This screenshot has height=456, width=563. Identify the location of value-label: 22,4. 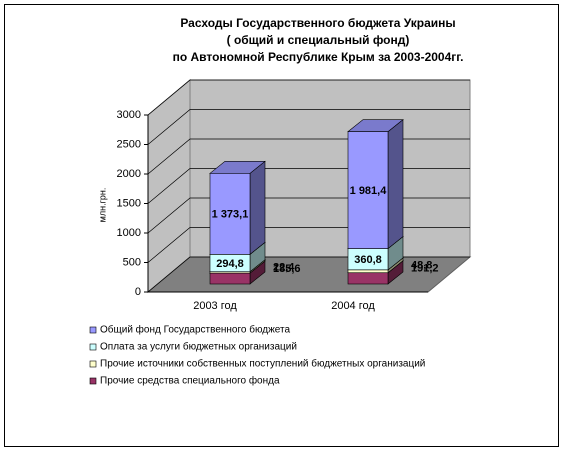
(284, 268).